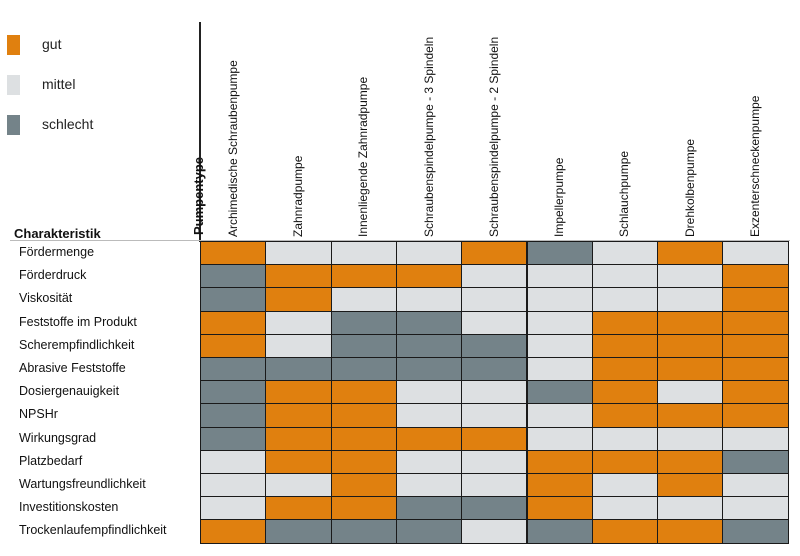  What do you see at coordinates (82, 484) in the screenshot?
I see `row-label: Wartungsfreundlichkeit` at bounding box center [82, 484].